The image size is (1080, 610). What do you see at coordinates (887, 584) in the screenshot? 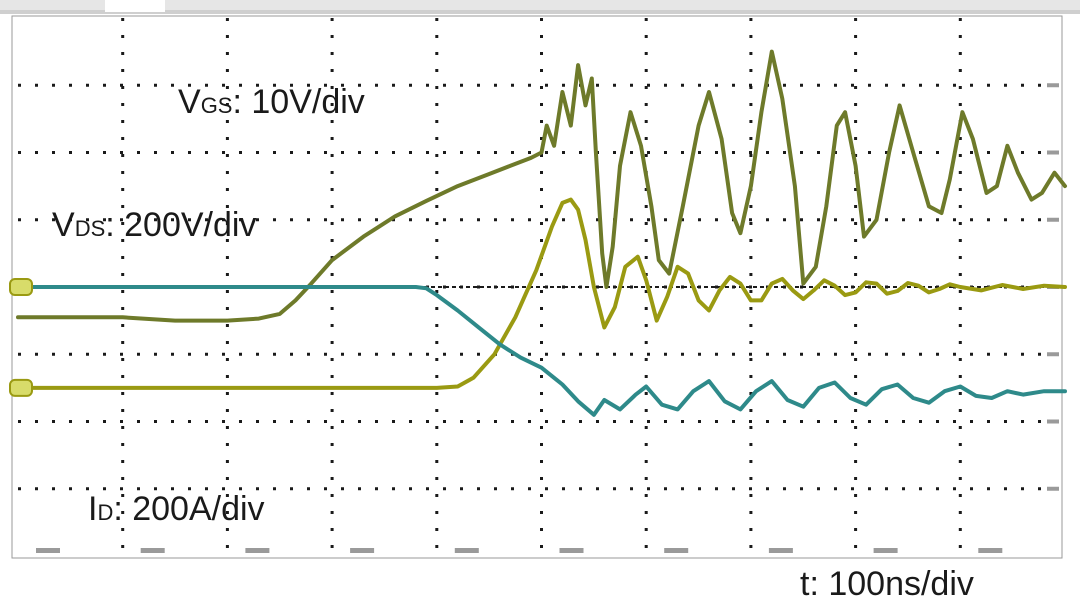
I see `x-axis-label: t: 100ns/div` at bounding box center [887, 584].